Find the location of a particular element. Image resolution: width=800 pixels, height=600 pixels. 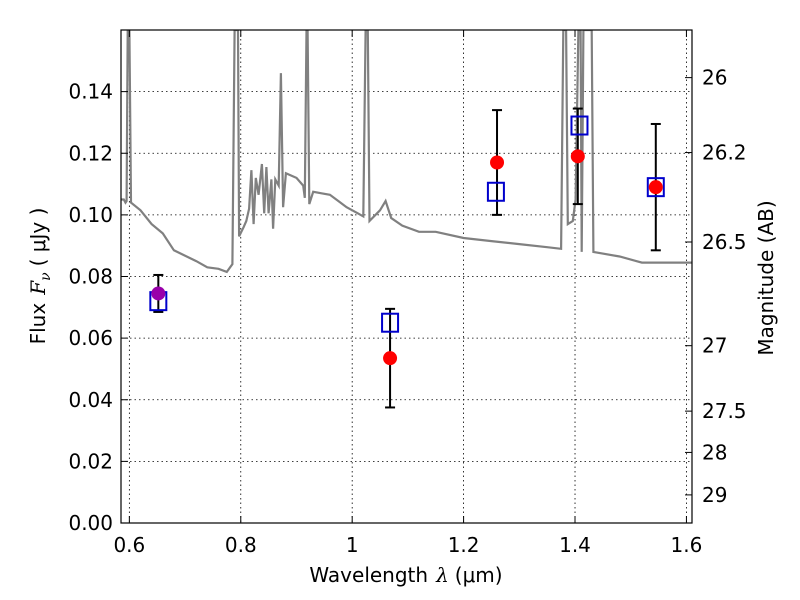

y-tick-label: 0.00 is located at coordinates (90, 523).